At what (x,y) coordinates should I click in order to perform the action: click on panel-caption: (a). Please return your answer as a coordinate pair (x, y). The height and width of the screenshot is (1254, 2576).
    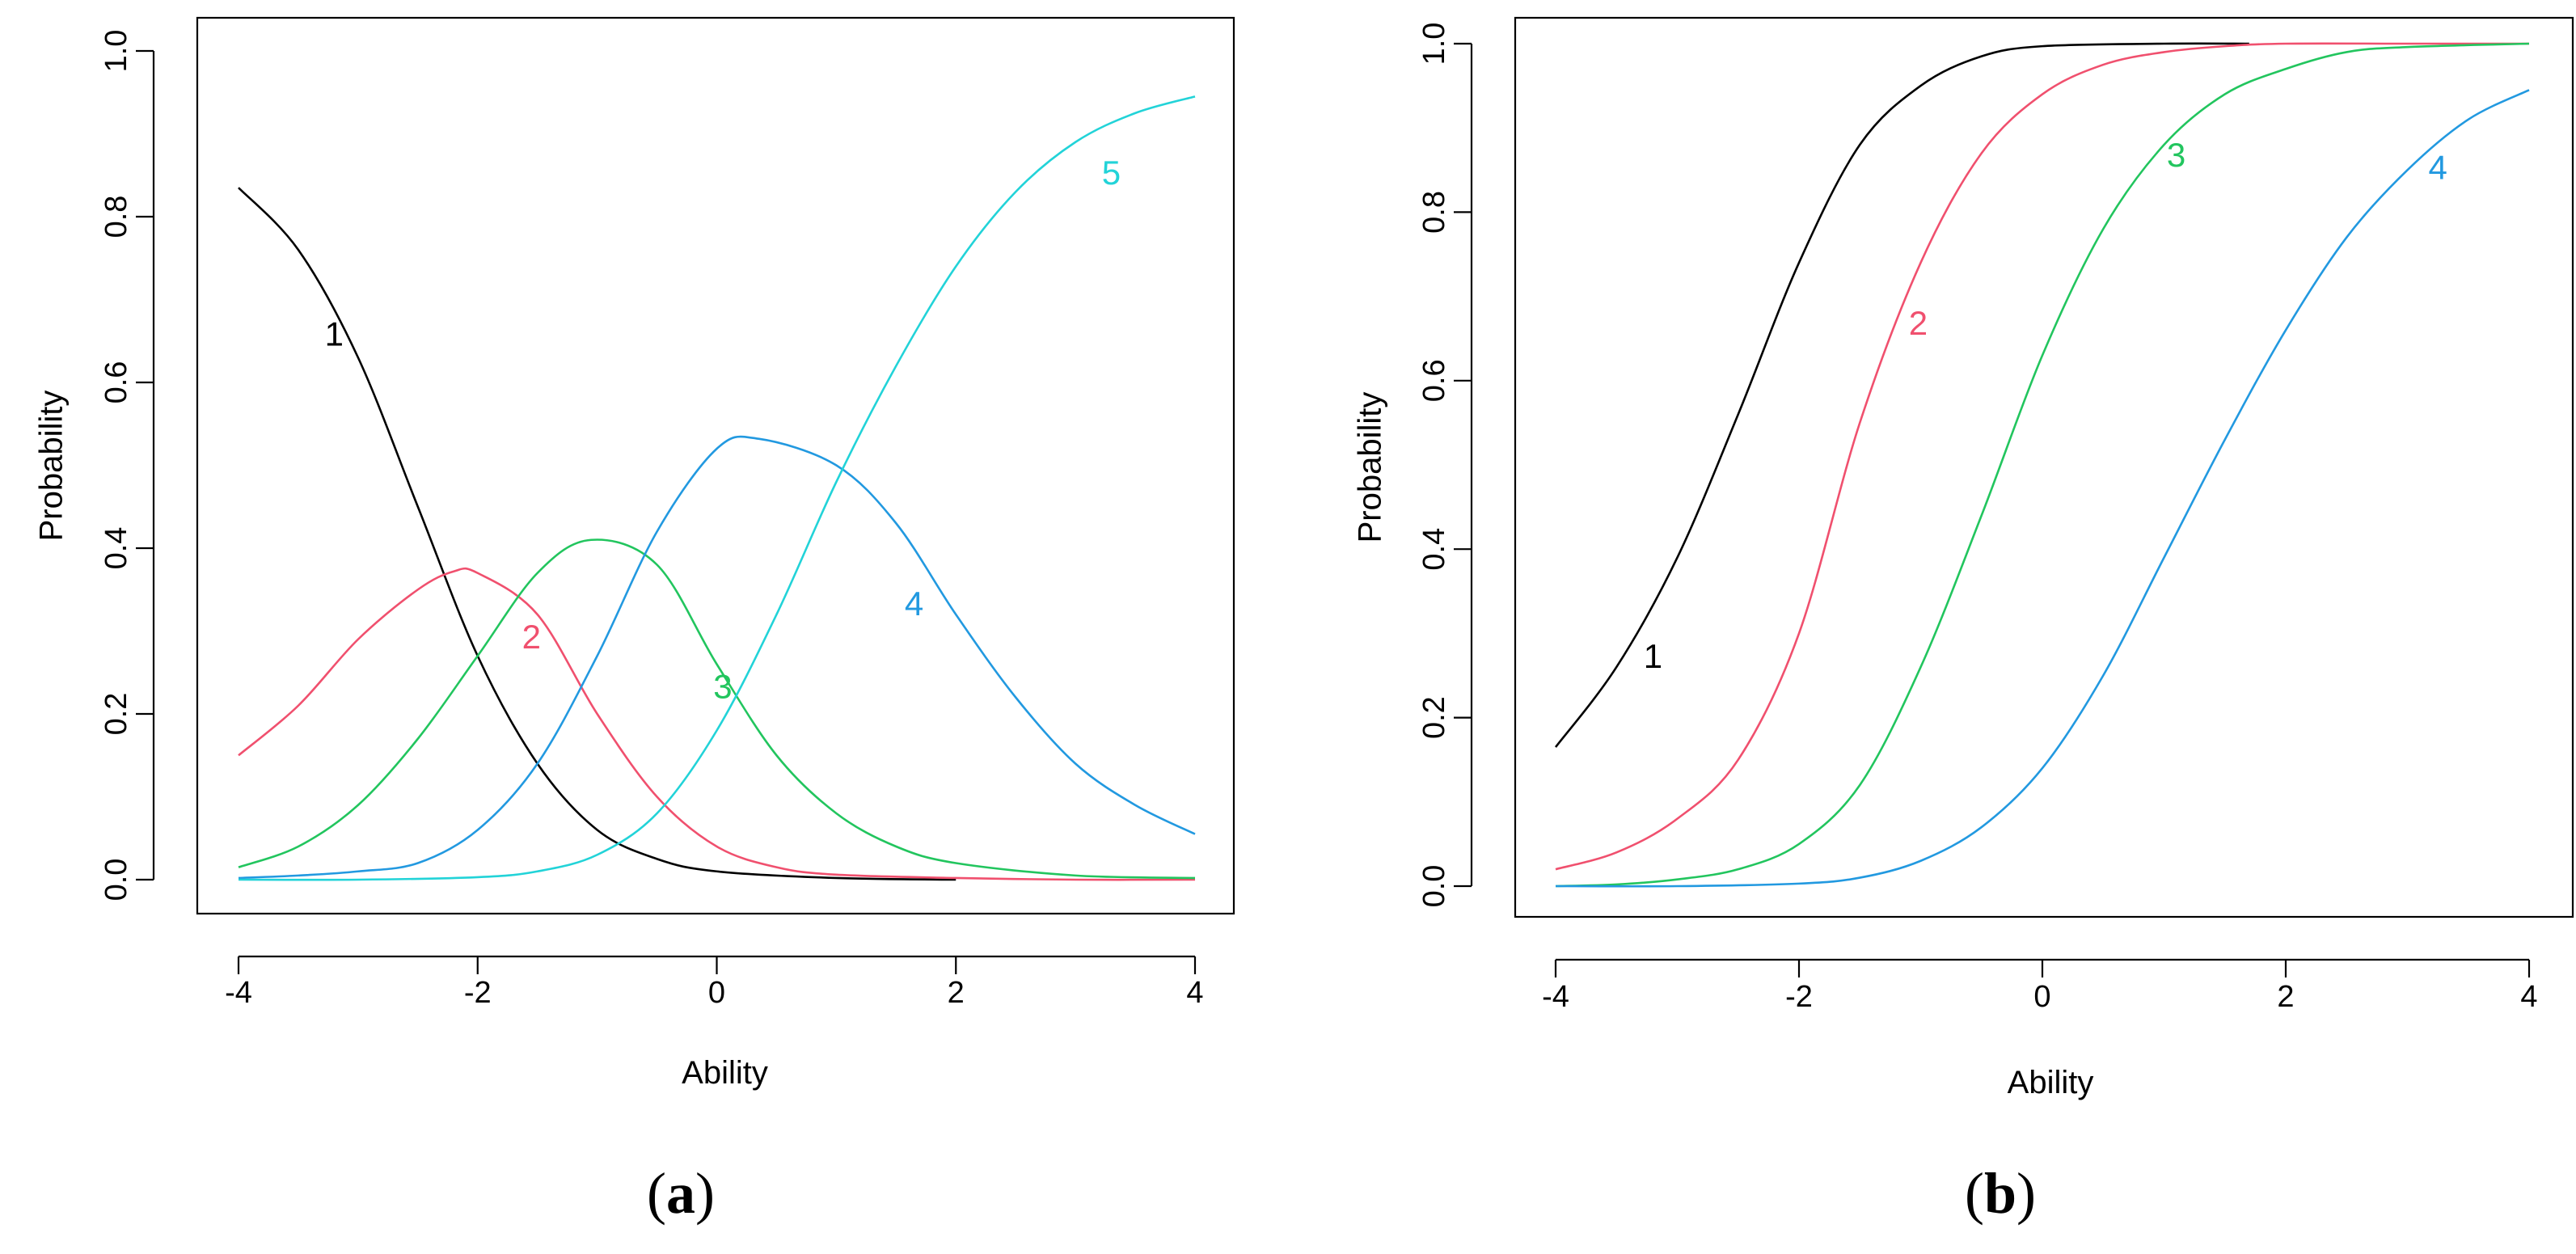
    Looking at the image, I should click on (681, 1193).